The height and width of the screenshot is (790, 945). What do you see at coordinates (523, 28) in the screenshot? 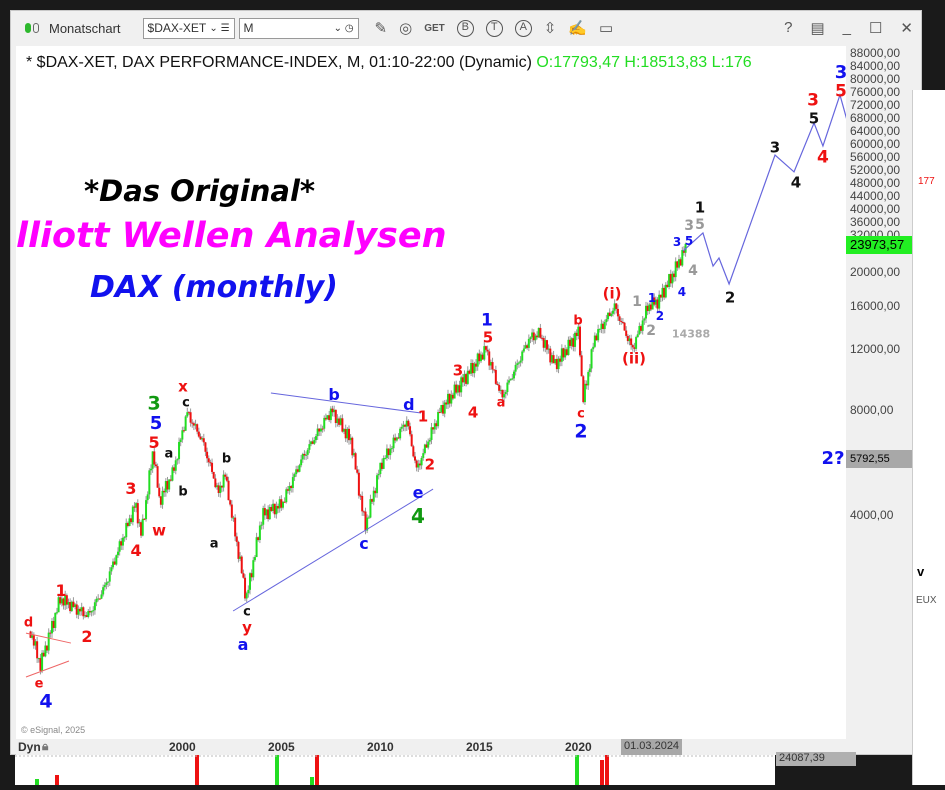
I see `alert-icon: A` at bounding box center [523, 28].